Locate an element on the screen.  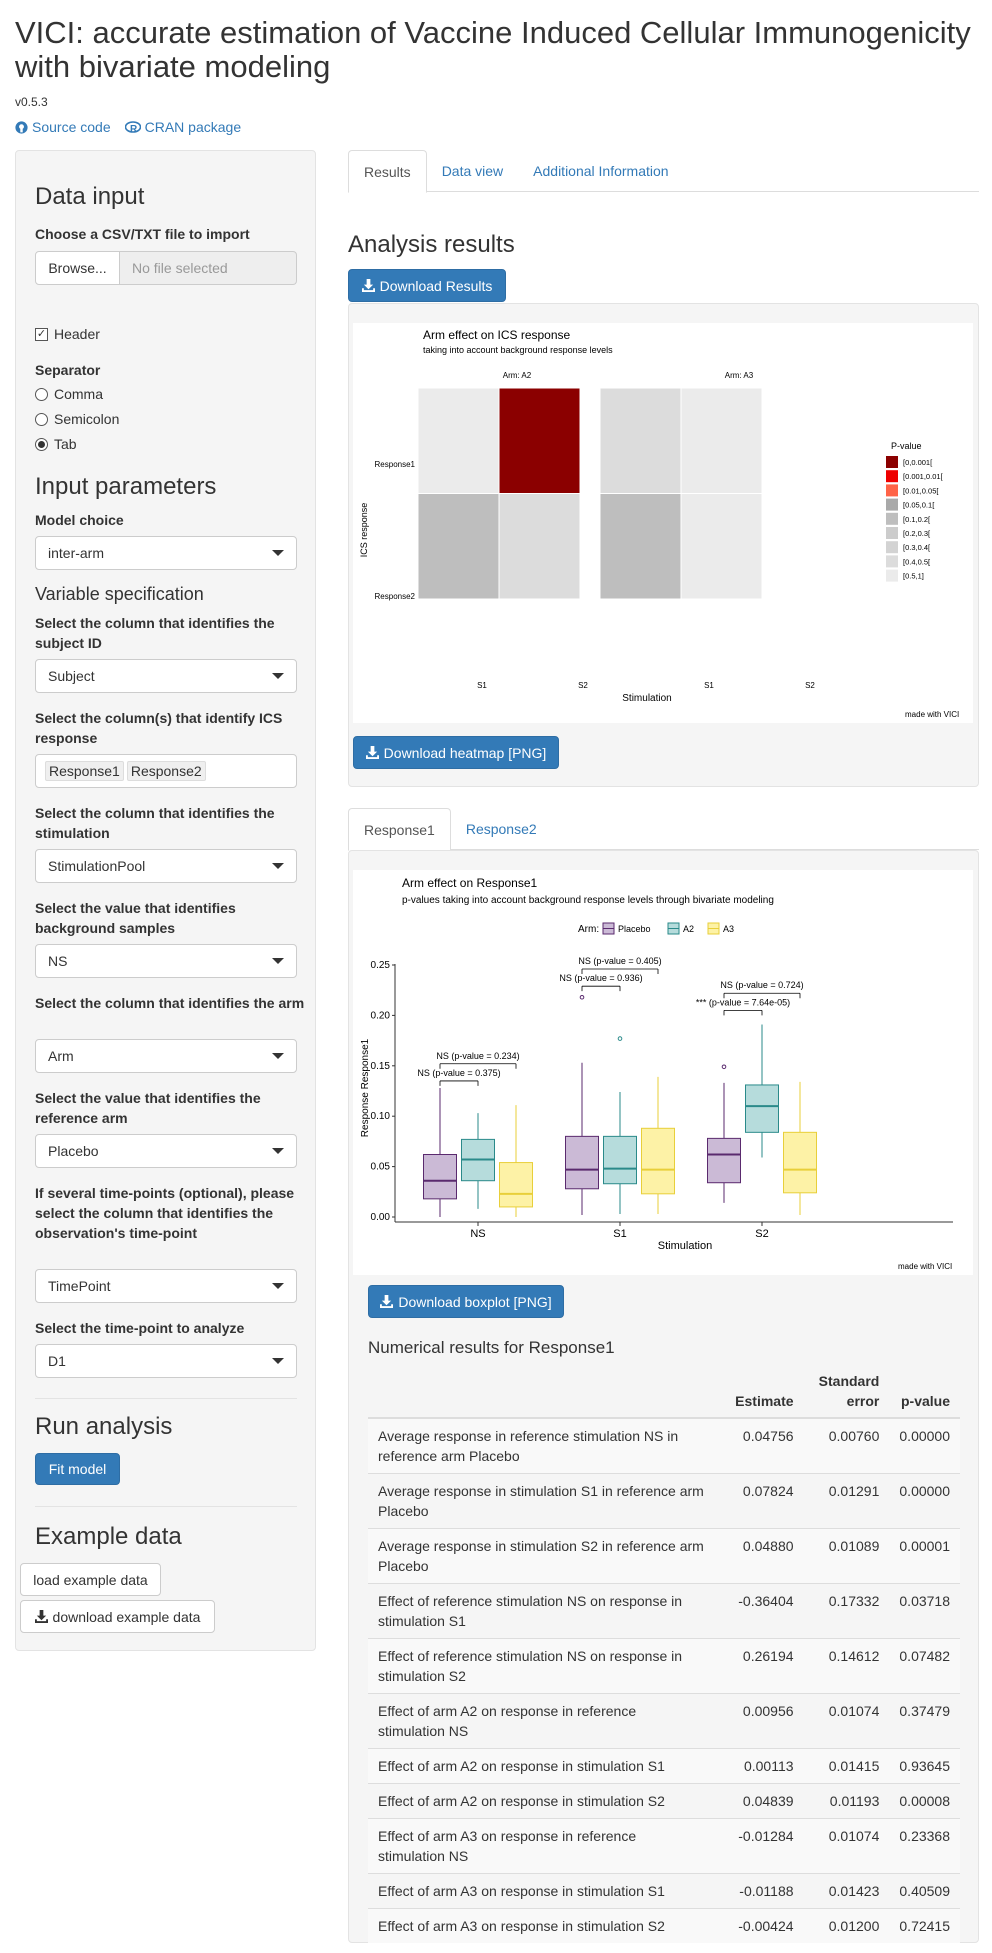
ics-tag-response2: Response2 is located at coordinates (166, 771).